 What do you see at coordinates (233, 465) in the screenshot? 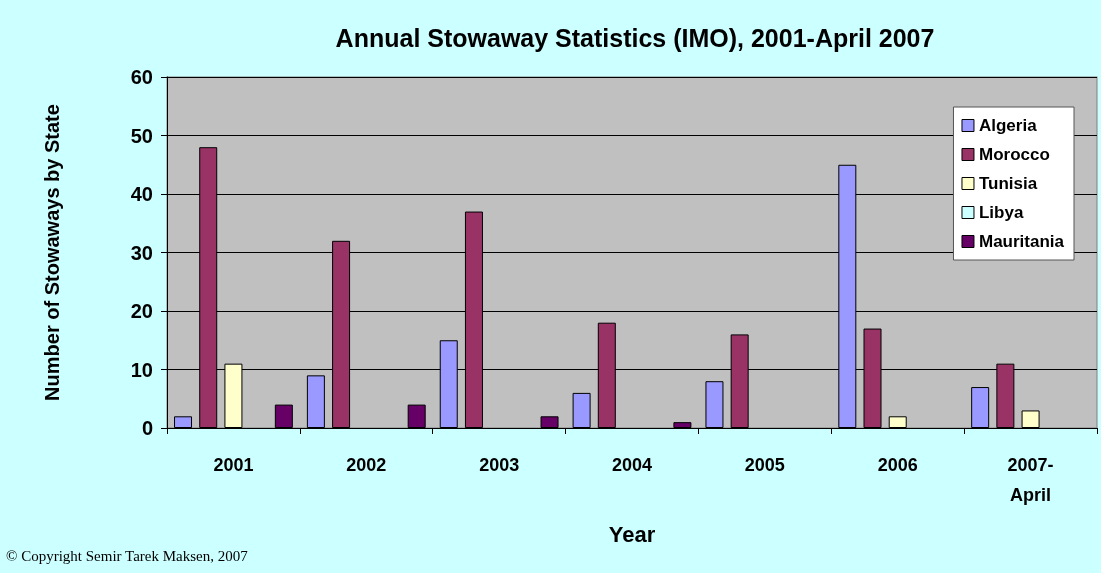
I see `x-tick-label: 2001` at bounding box center [233, 465].